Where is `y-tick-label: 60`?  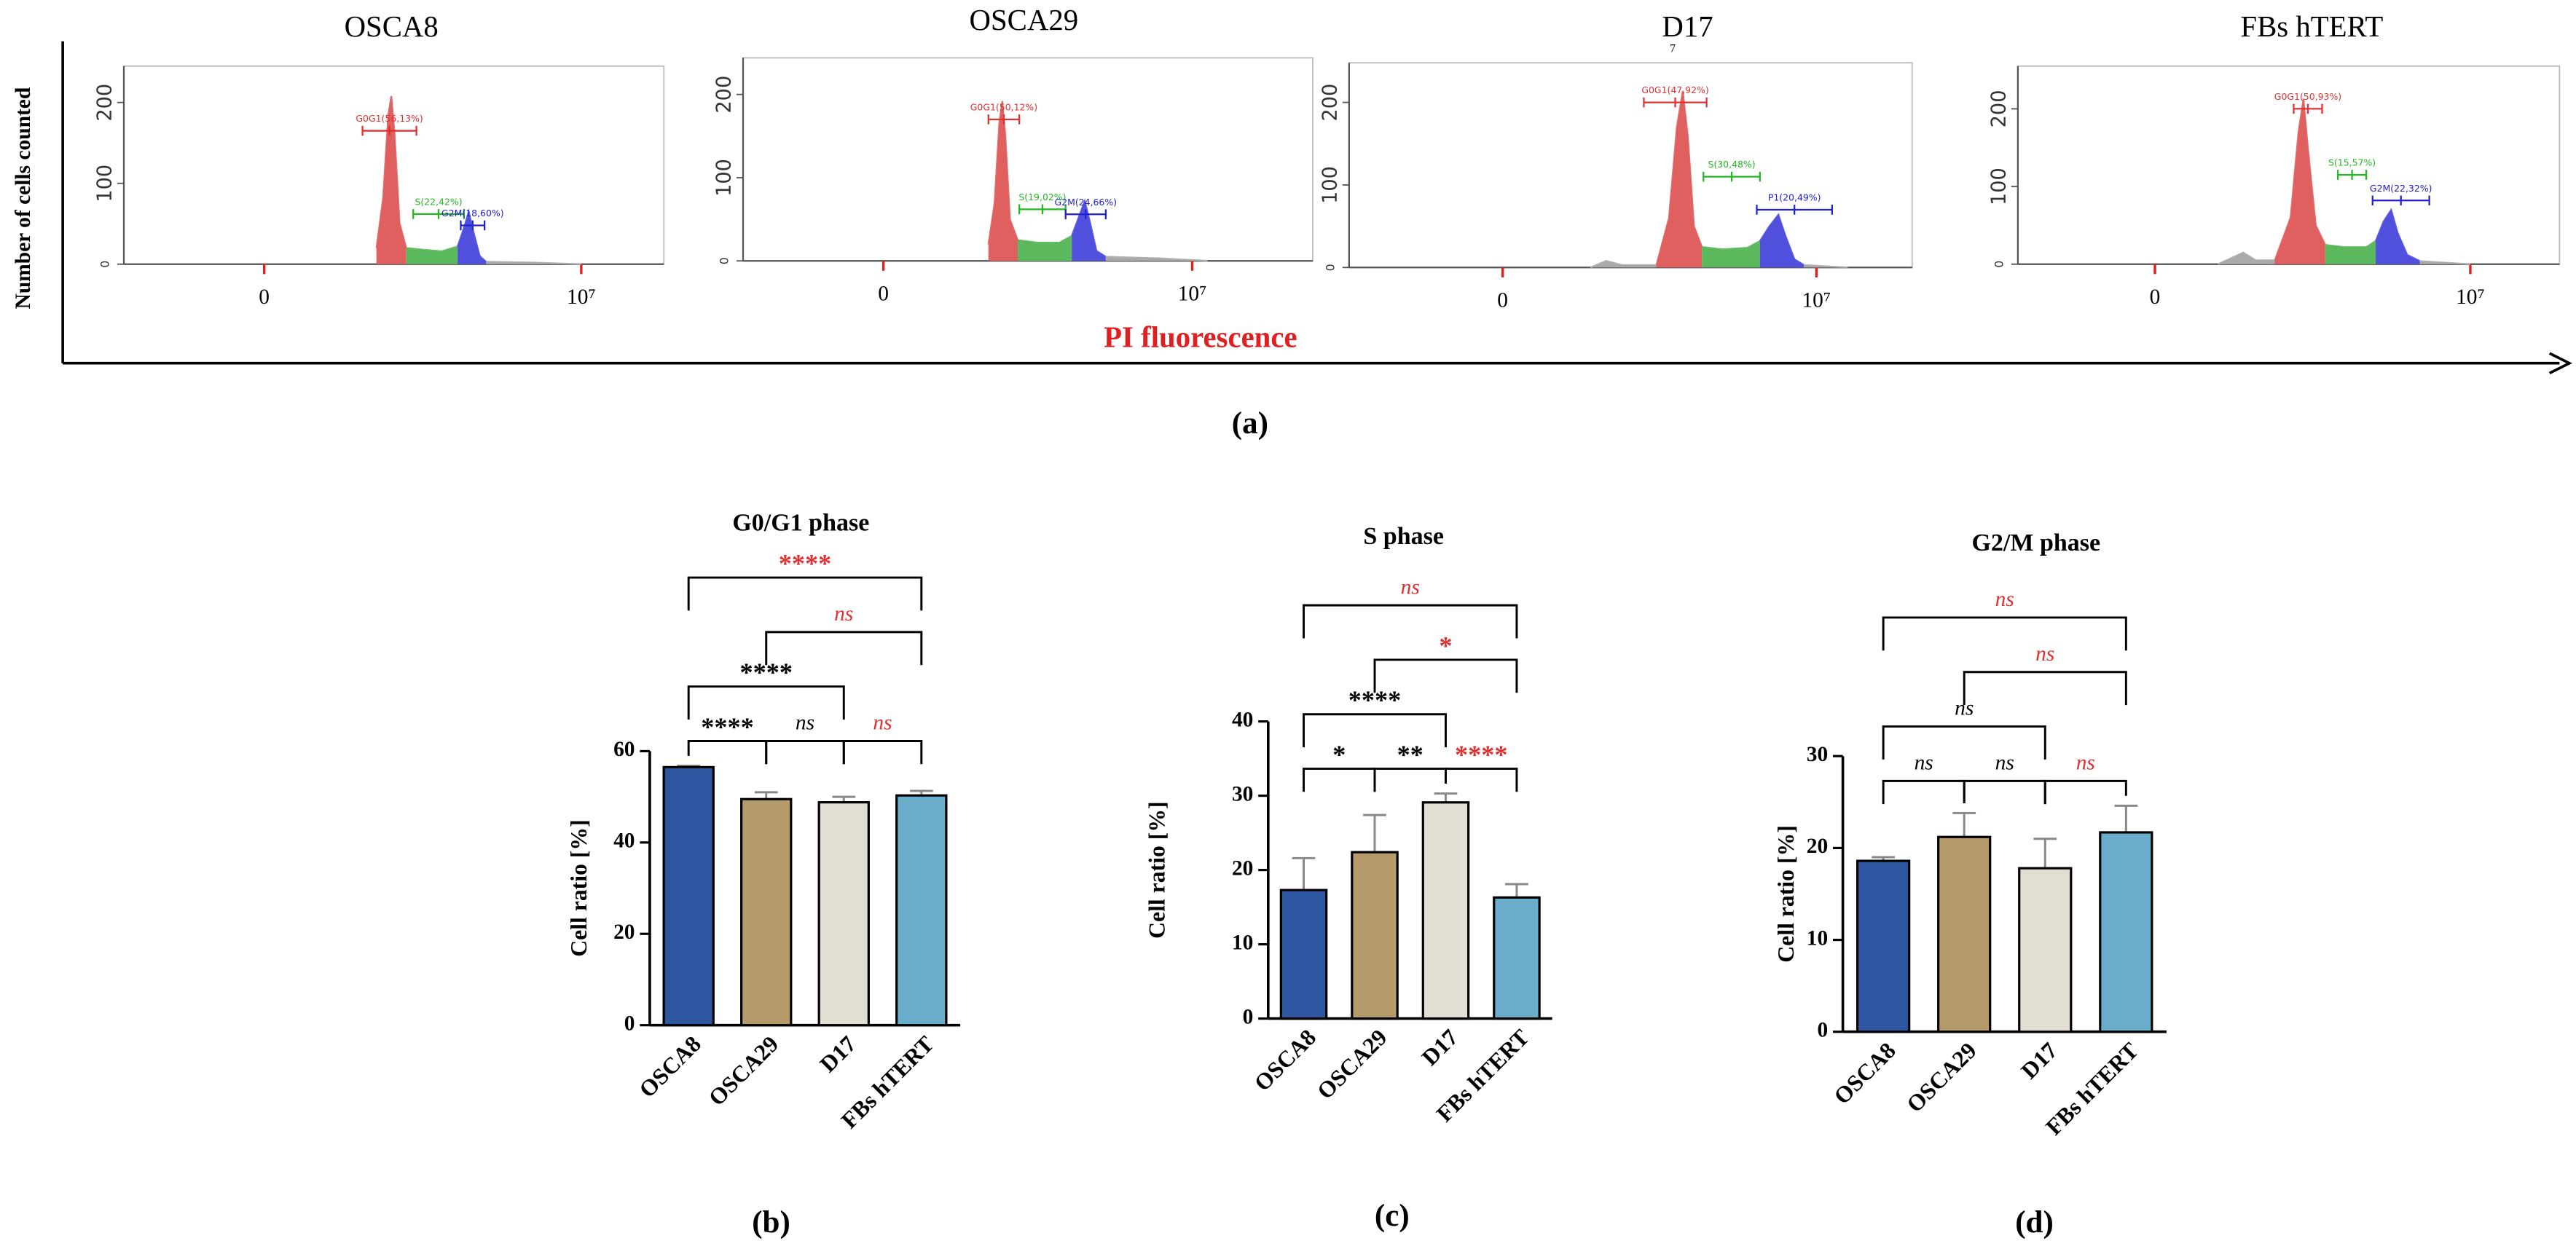 y-tick-label: 60 is located at coordinates (624, 750).